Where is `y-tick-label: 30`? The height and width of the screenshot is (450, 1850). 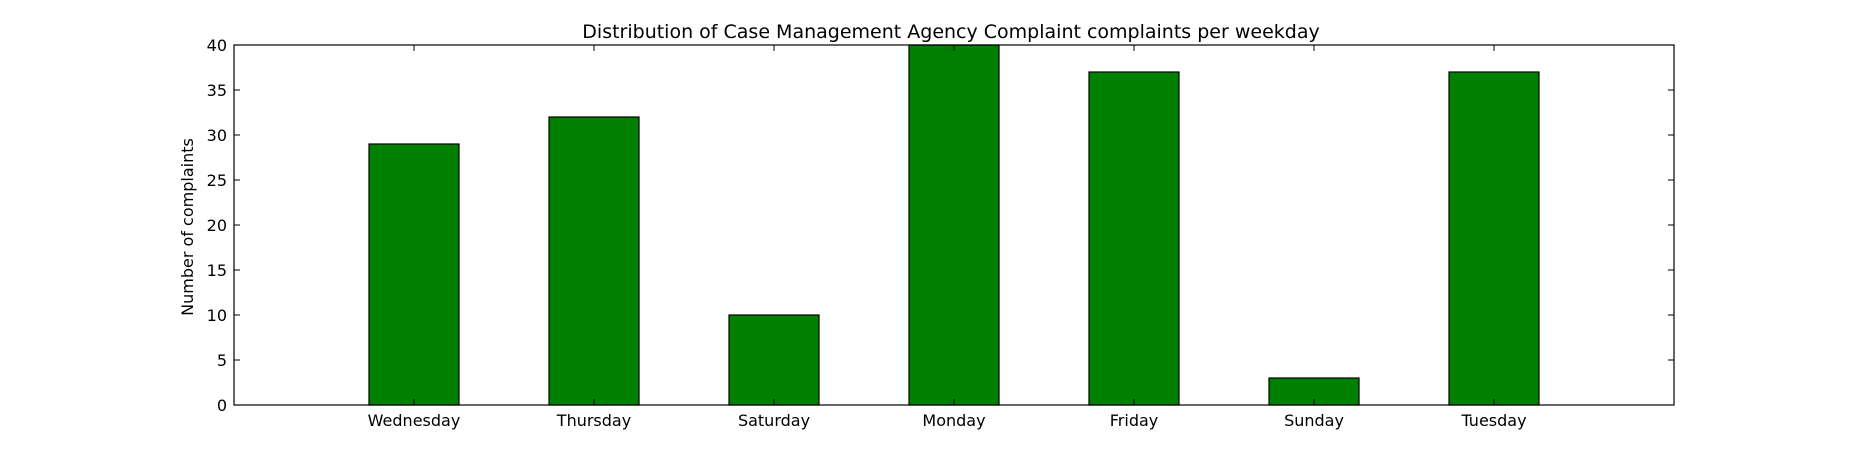 y-tick-label: 30 is located at coordinates (217, 135).